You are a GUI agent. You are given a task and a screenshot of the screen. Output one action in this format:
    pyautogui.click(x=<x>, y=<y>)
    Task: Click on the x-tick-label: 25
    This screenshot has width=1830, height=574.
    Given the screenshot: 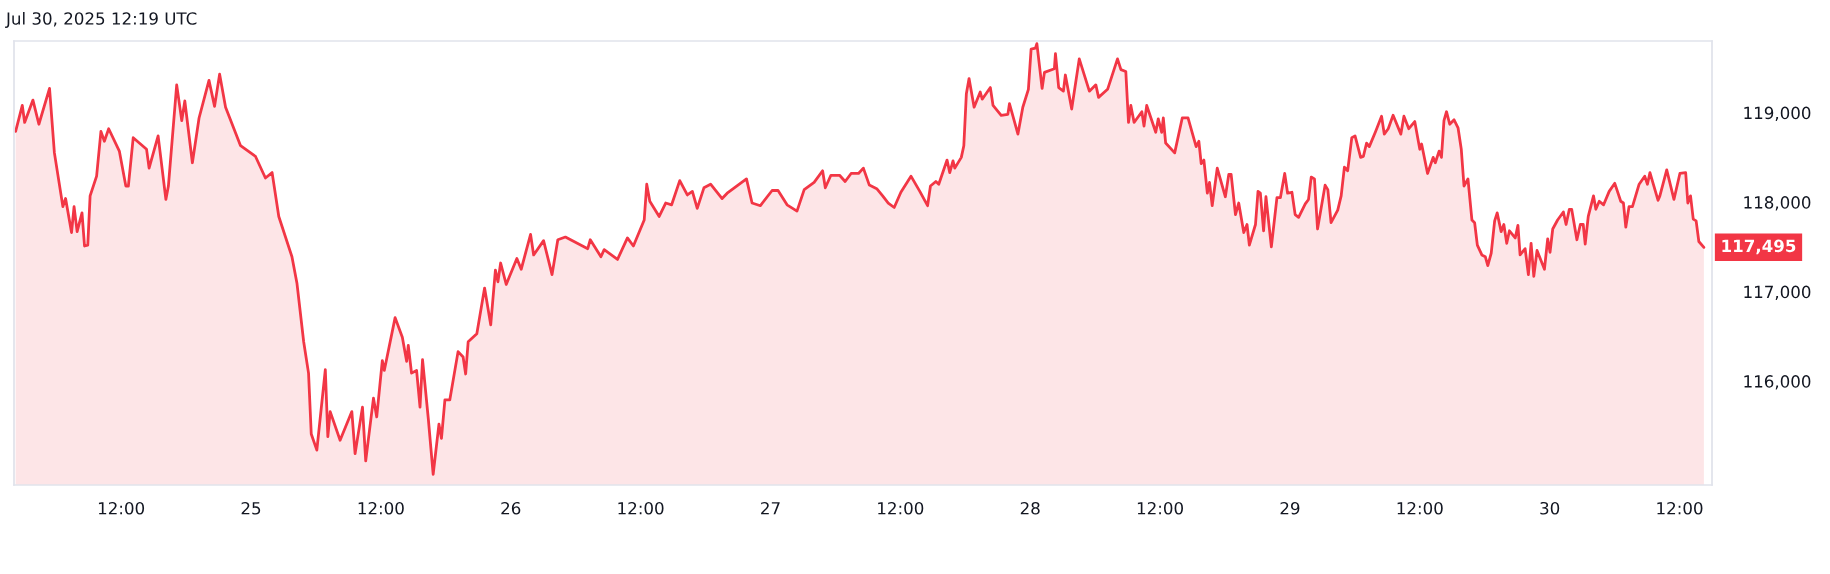 What is the action you would take?
    pyautogui.click(x=251, y=508)
    